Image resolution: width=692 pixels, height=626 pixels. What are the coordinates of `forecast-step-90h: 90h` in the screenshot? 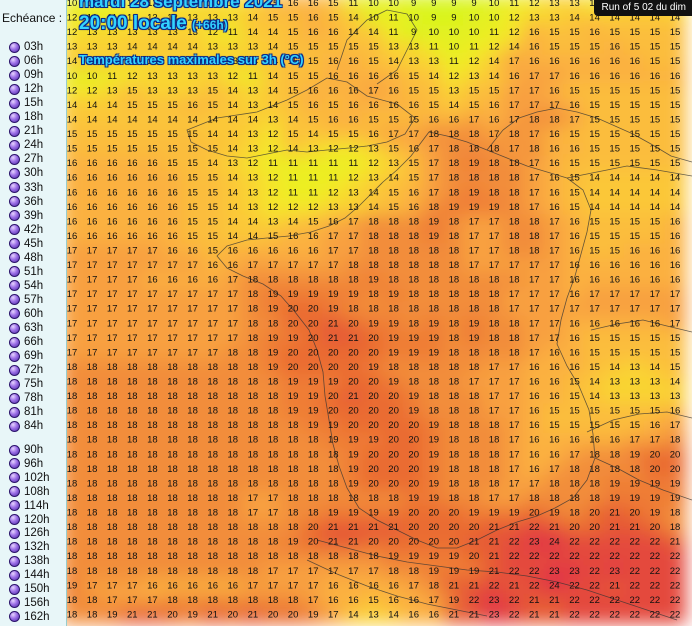 It's located at (26, 450).